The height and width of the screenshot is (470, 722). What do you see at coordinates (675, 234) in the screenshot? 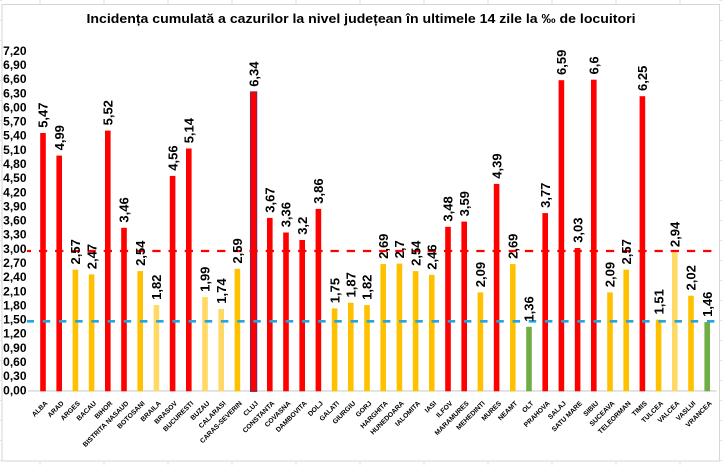
I see `svg-text: 2,94` at bounding box center [675, 234].